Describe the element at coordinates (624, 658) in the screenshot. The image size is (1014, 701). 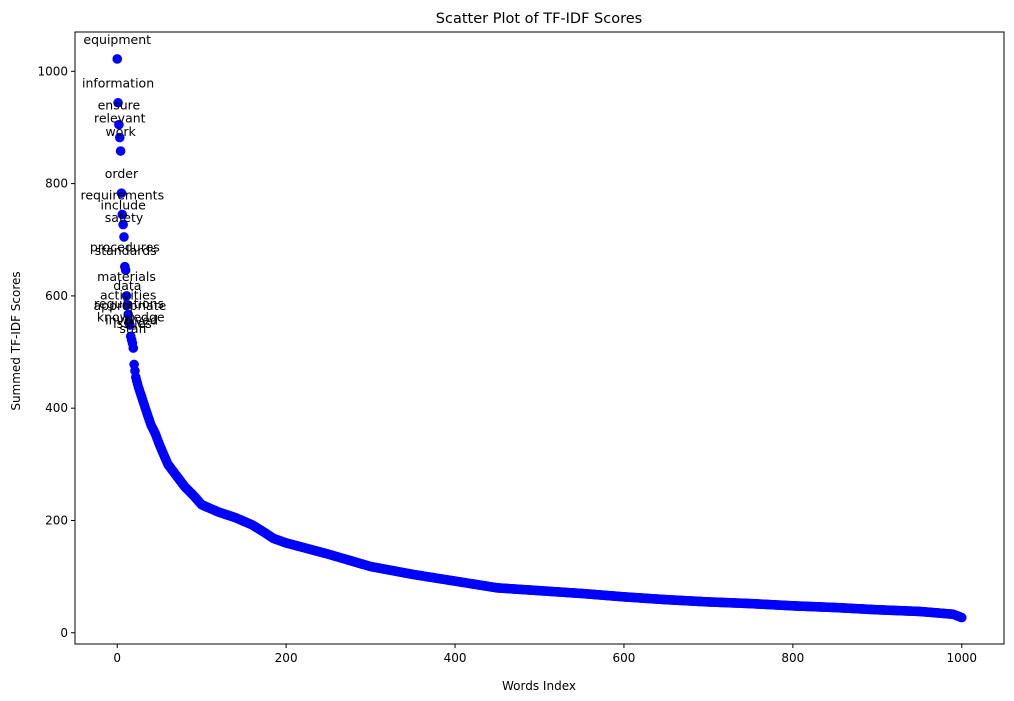
I see `x-tick-label: 600` at that location.